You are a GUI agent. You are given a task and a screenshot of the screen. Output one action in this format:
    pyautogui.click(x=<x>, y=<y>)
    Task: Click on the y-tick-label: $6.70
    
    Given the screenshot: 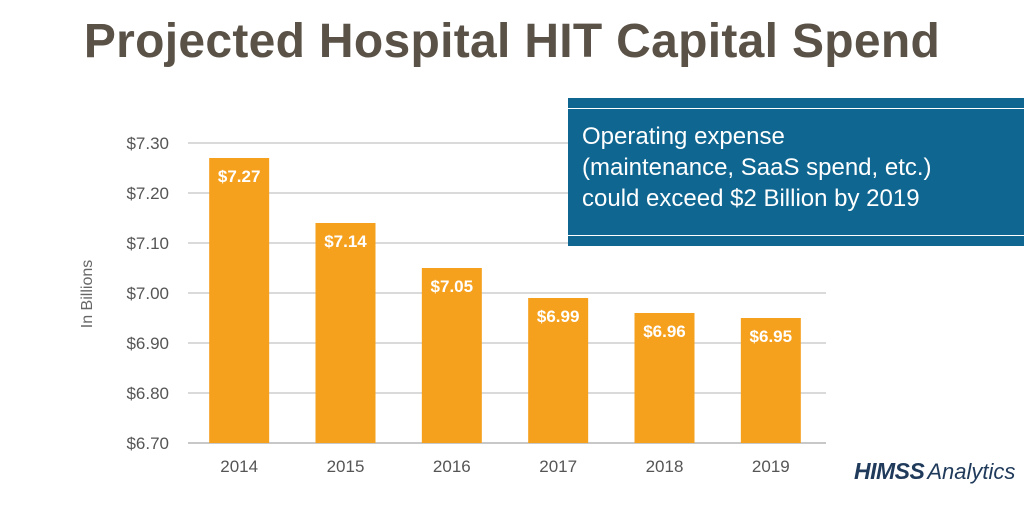 What is the action you would take?
    pyautogui.click(x=147, y=443)
    